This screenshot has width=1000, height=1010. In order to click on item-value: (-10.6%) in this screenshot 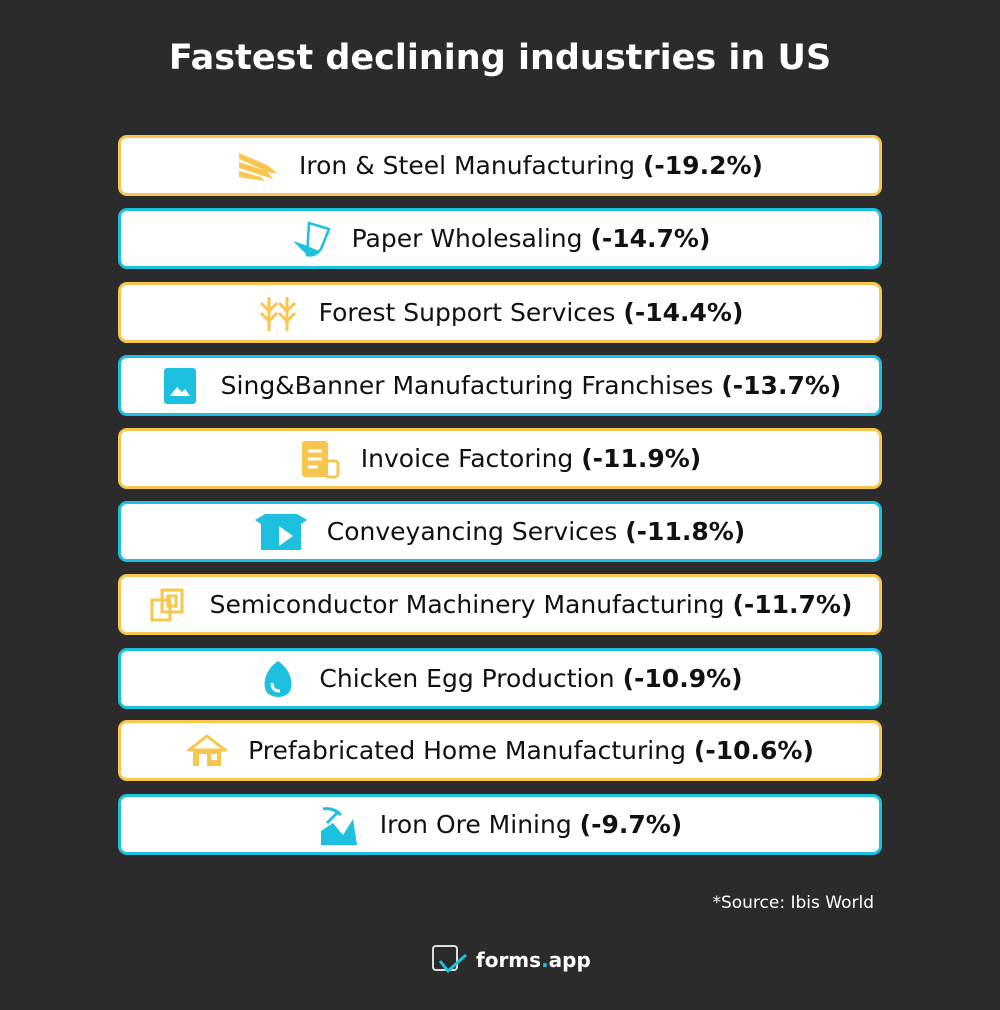, I will do `click(753, 750)`.